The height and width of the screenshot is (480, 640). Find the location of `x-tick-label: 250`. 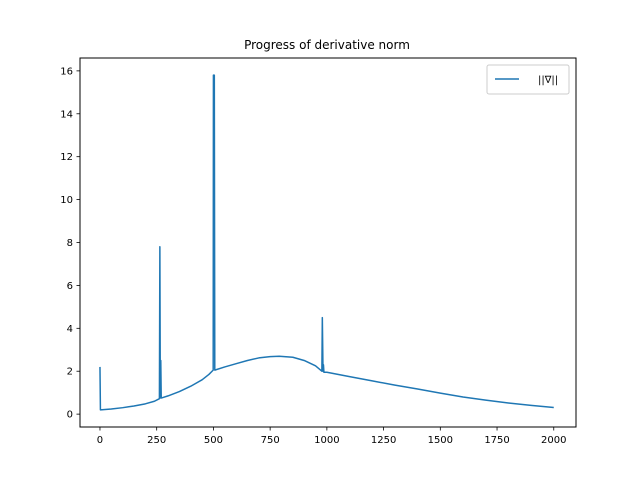

x-tick-label: 250 is located at coordinates (156, 440).